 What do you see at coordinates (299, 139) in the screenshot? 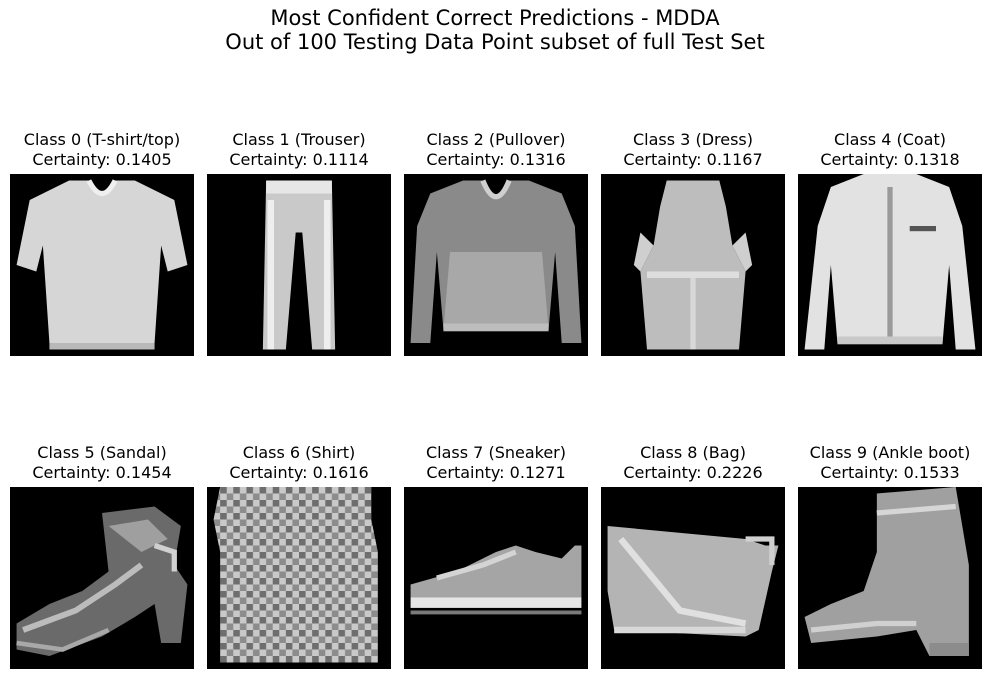
I see `class-label: Class 1 (Trouser)` at bounding box center [299, 139].